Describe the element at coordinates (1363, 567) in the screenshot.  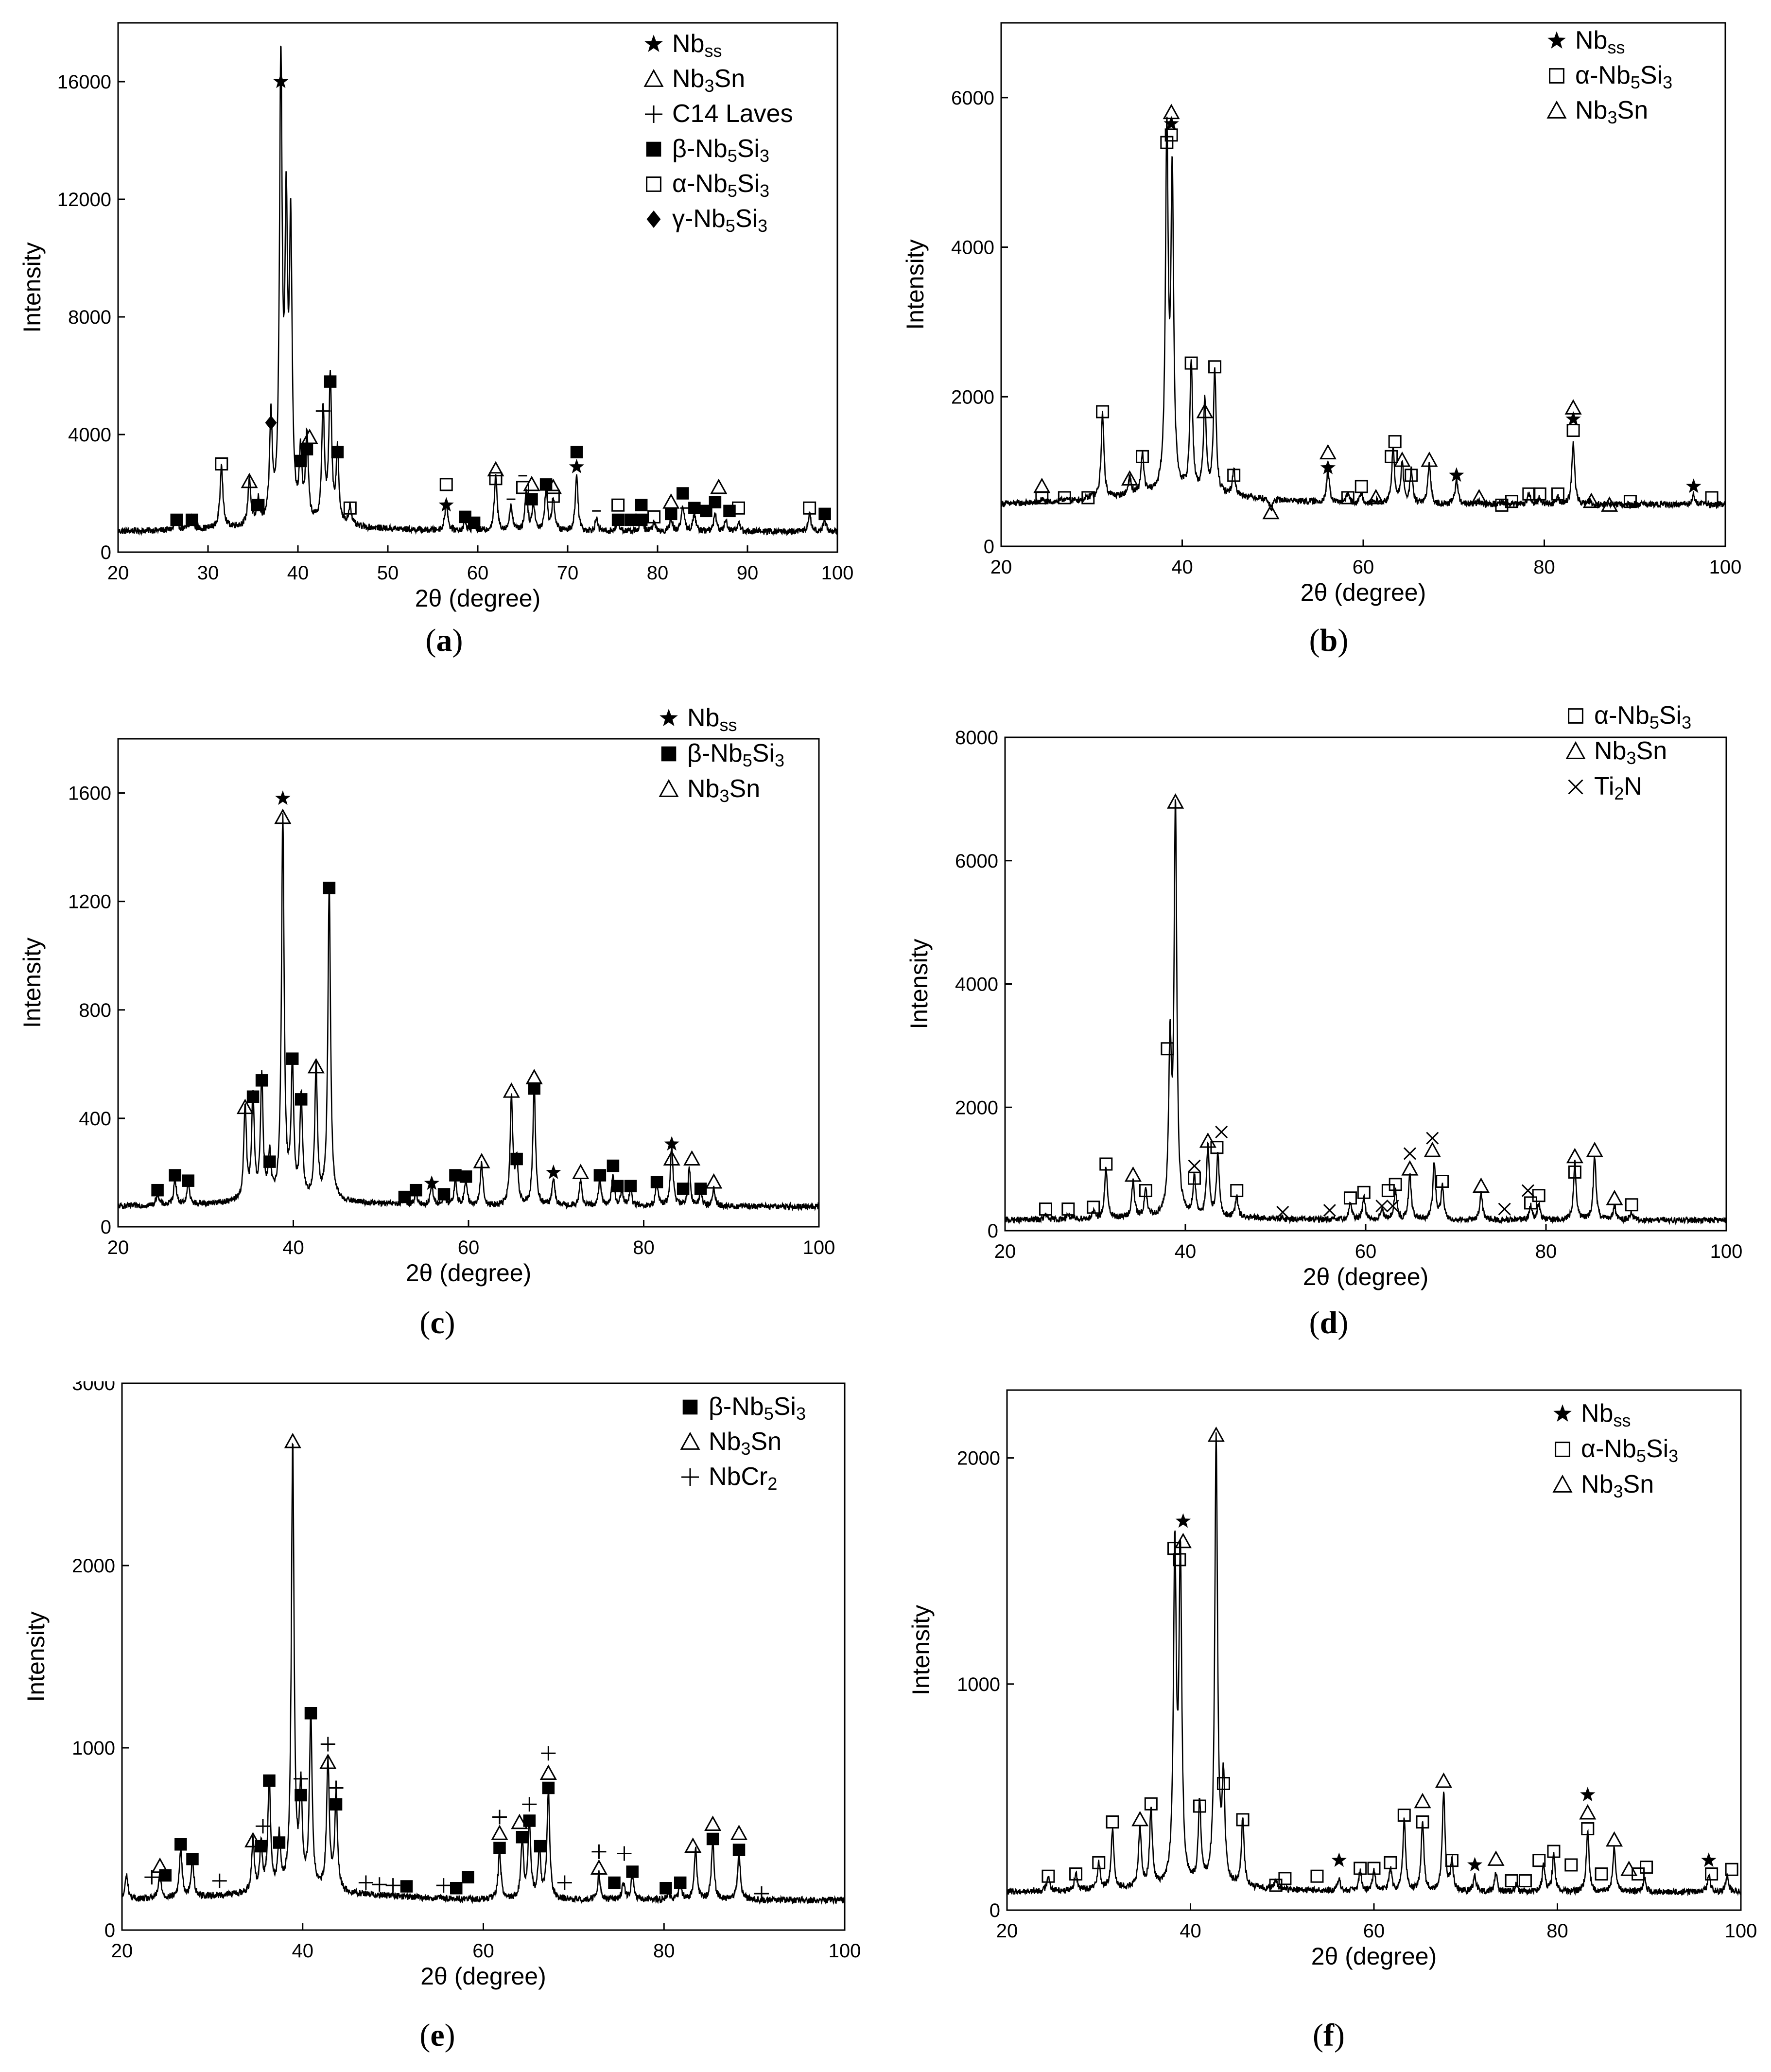
I see `x-tick-label: 60` at that location.